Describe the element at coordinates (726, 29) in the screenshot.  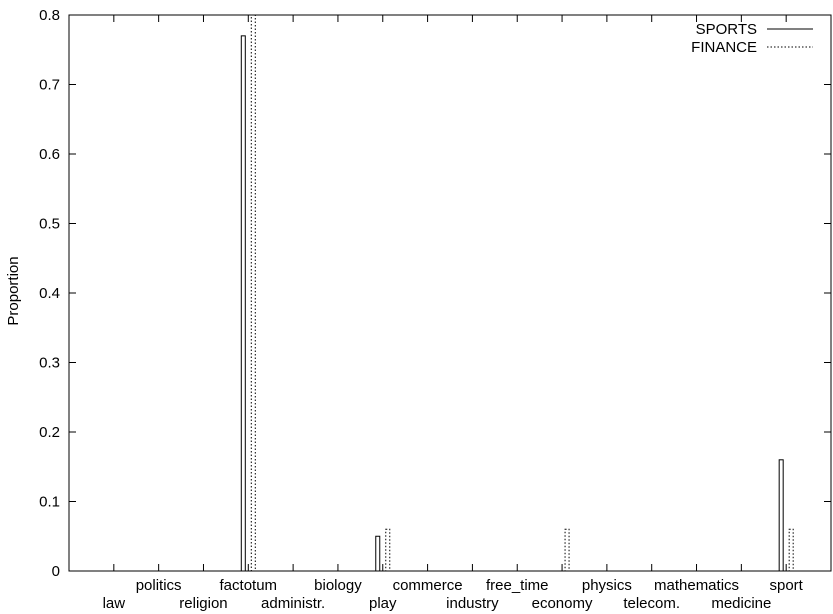
I see `legend-label-sports: SPORTS` at that location.